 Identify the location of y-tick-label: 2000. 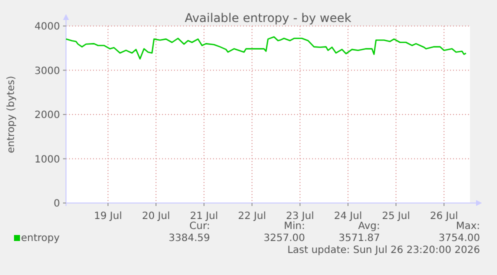
(47, 115).